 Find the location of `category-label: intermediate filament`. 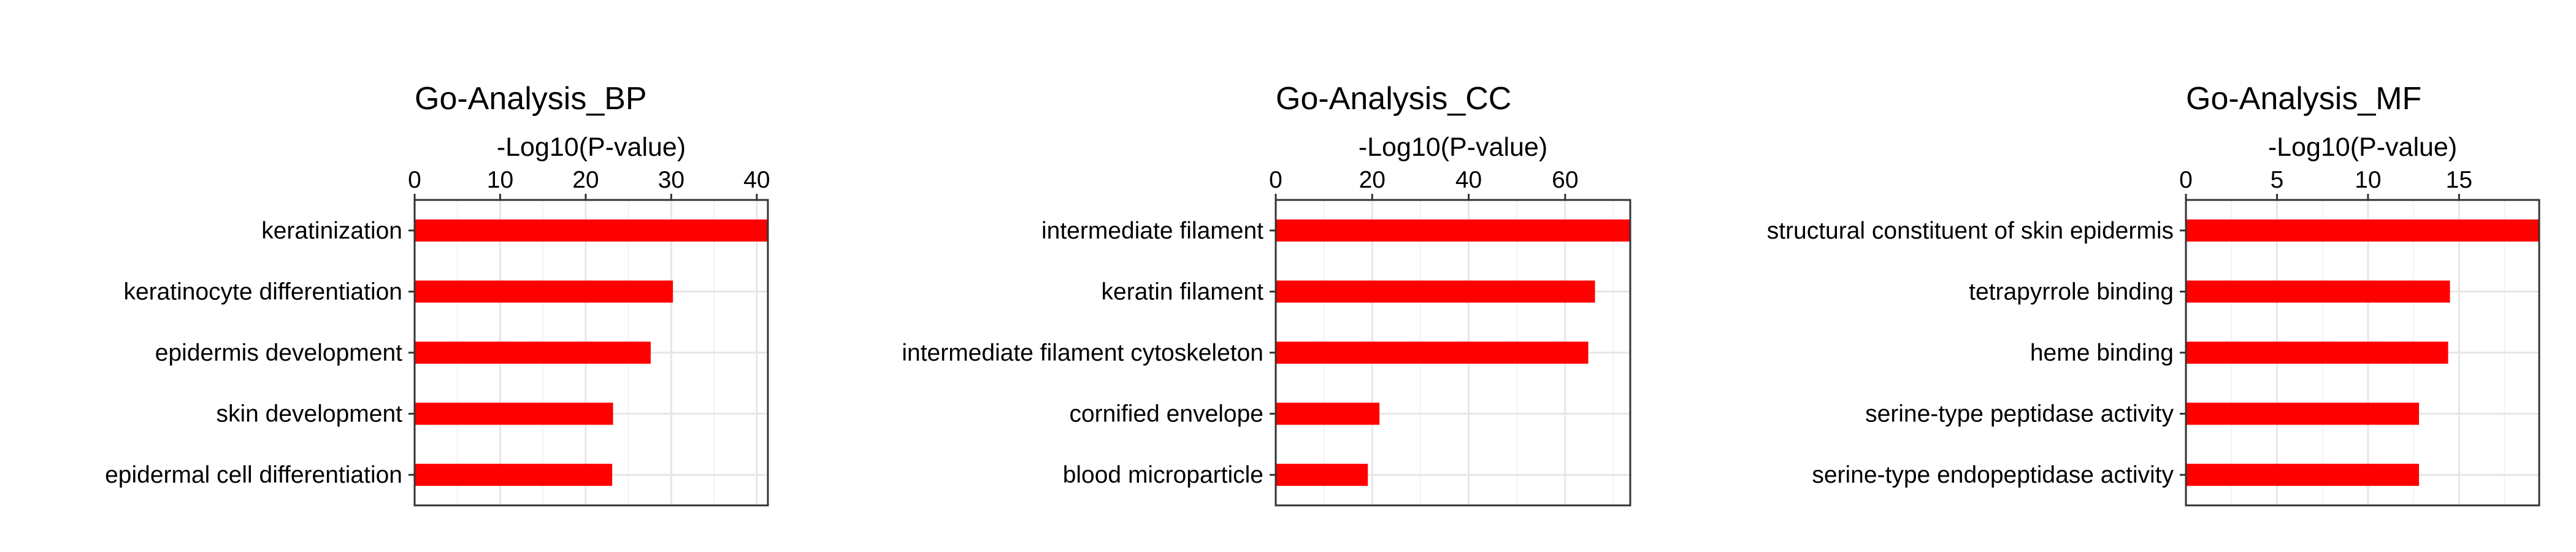

category-label: intermediate filament is located at coordinates (1152, 231).